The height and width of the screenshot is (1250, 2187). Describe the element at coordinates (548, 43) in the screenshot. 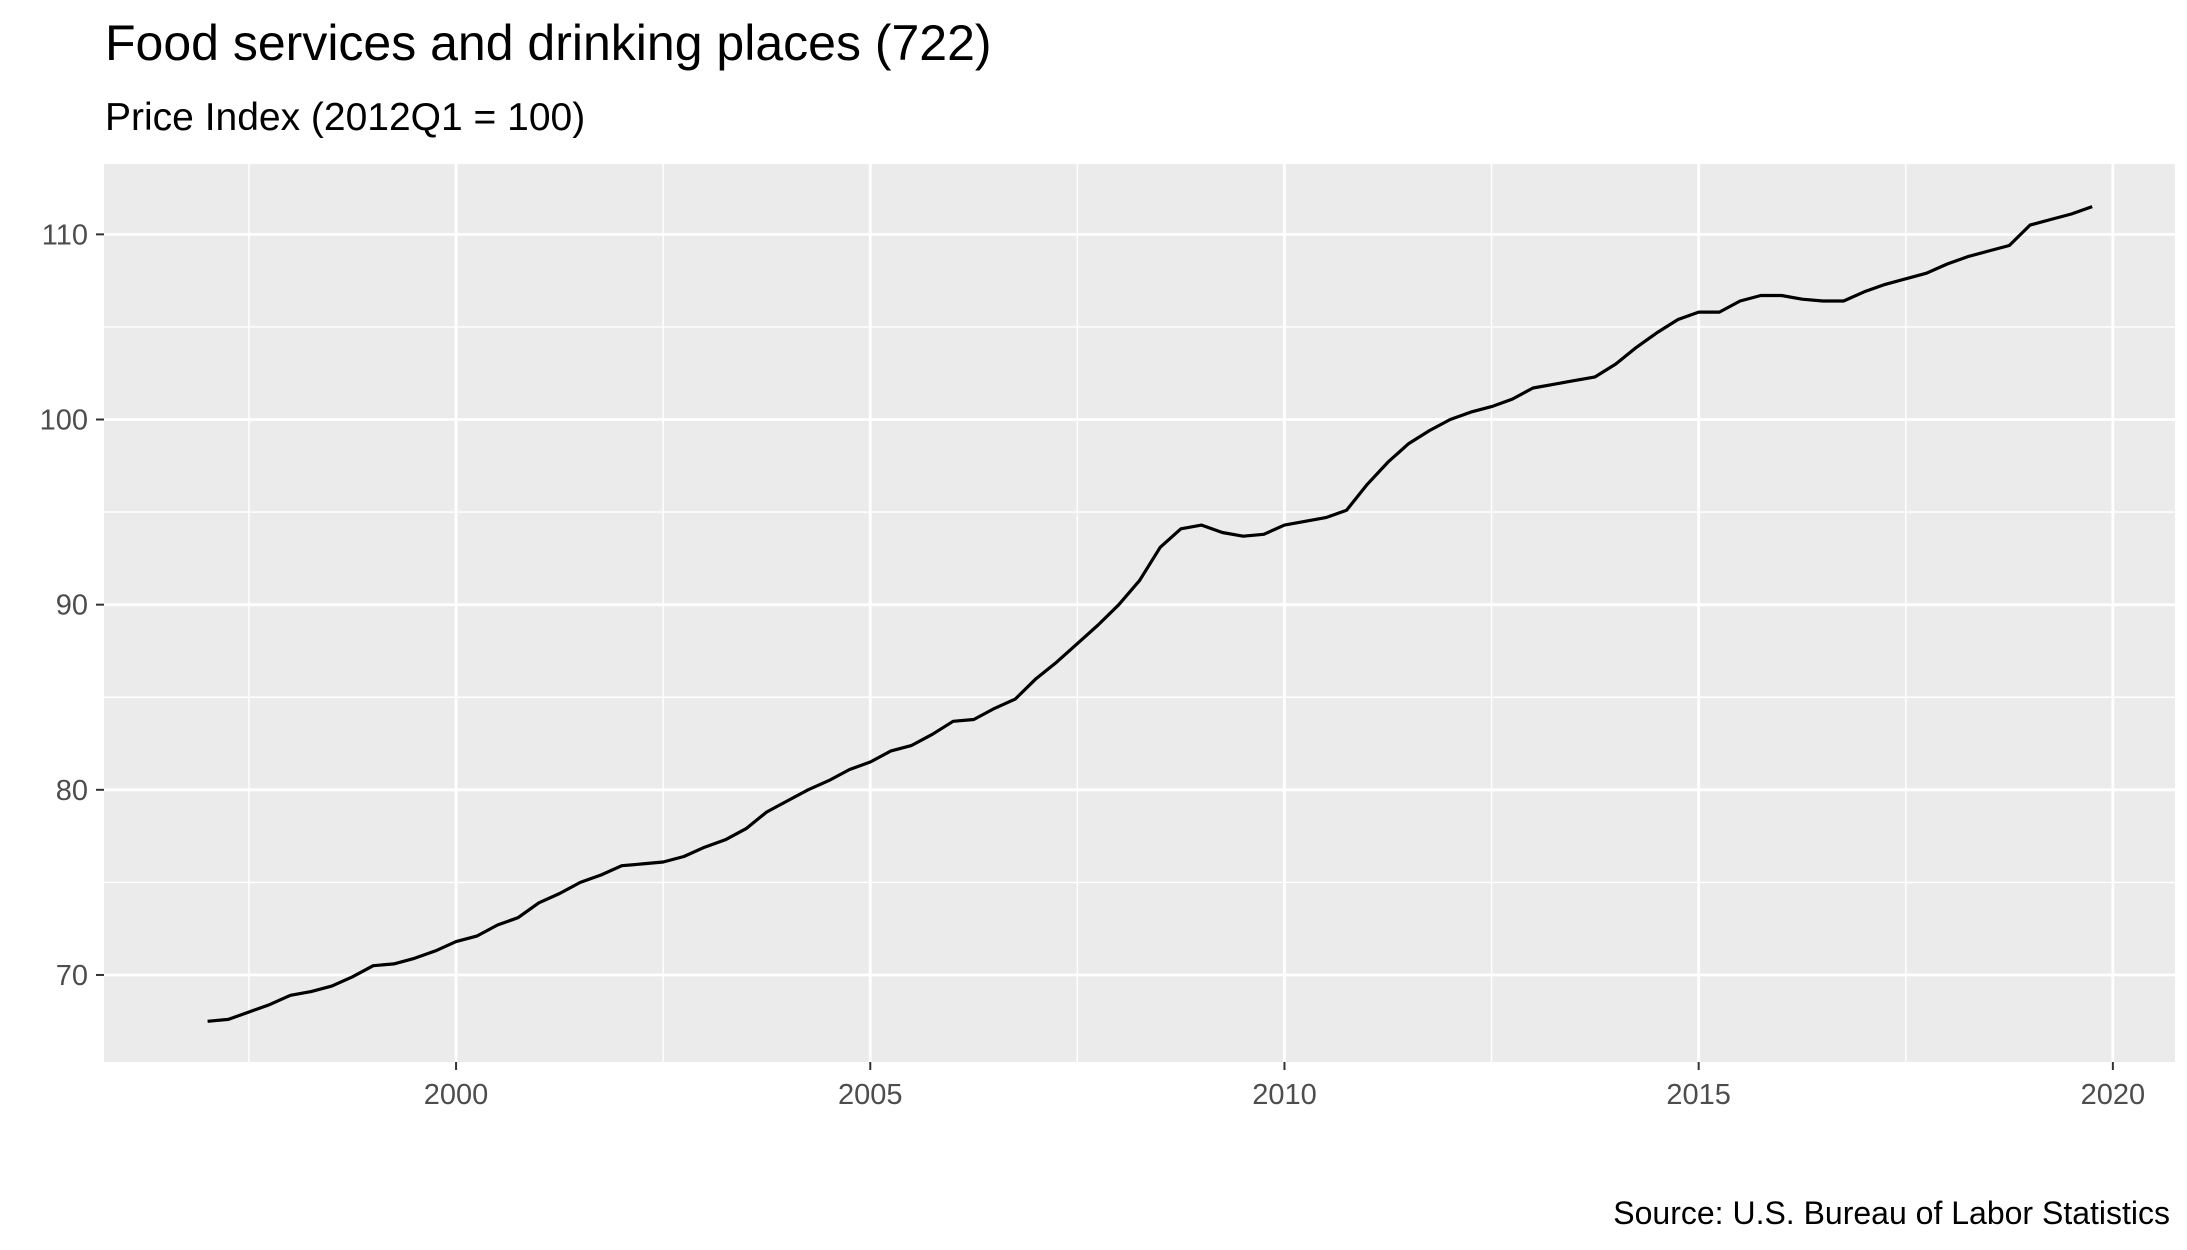

I see `chart-title: Food services and drinking places (722)` at that location.